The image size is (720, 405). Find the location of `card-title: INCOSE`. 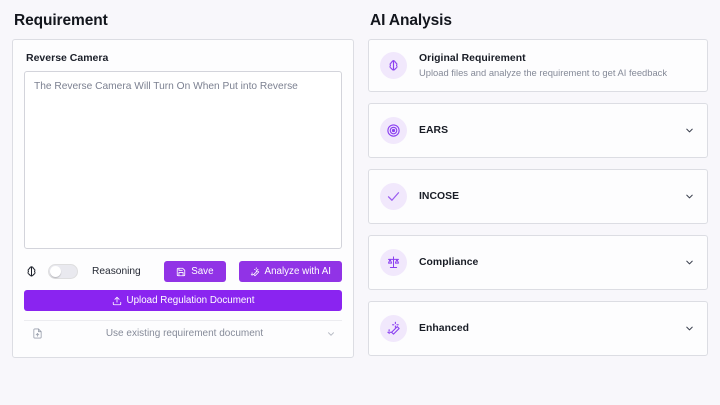

card-title: INCOSE is located at coordinates (439, 196).